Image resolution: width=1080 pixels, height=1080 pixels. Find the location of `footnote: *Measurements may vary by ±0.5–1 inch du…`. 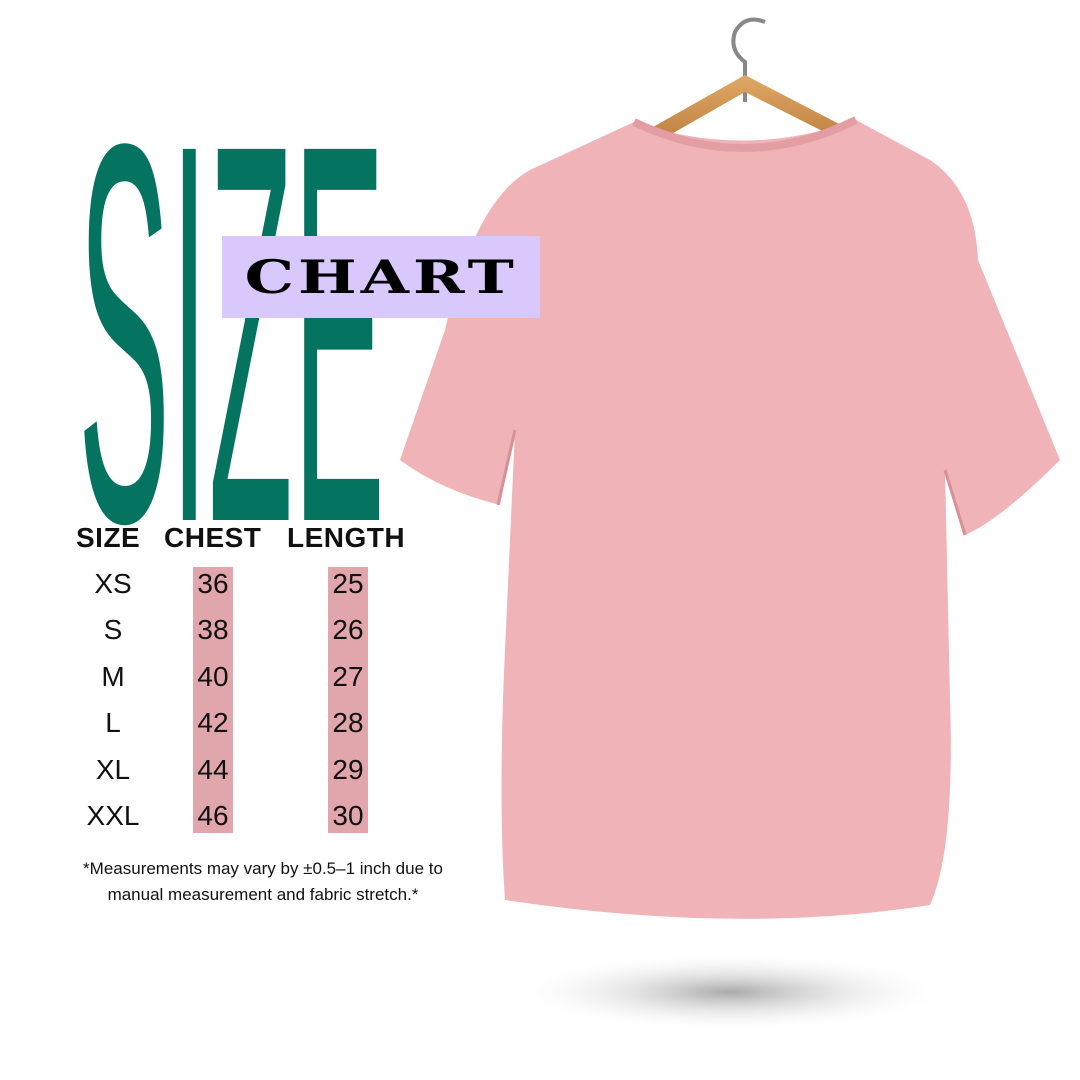

footnote: *Measurements may vary by ±0.5–1 inch du… is located at coordinates (263, 882).